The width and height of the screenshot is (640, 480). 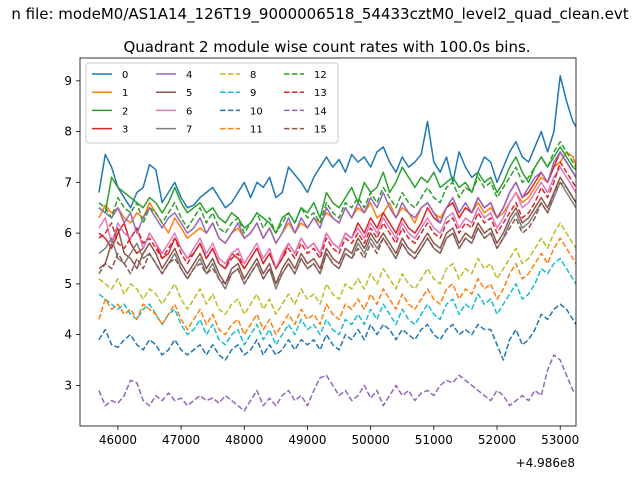 What do you see at coordinates (256, 111) in the screenshot?
I see `legend-label-10: 10` at bounding box center [256, 111].